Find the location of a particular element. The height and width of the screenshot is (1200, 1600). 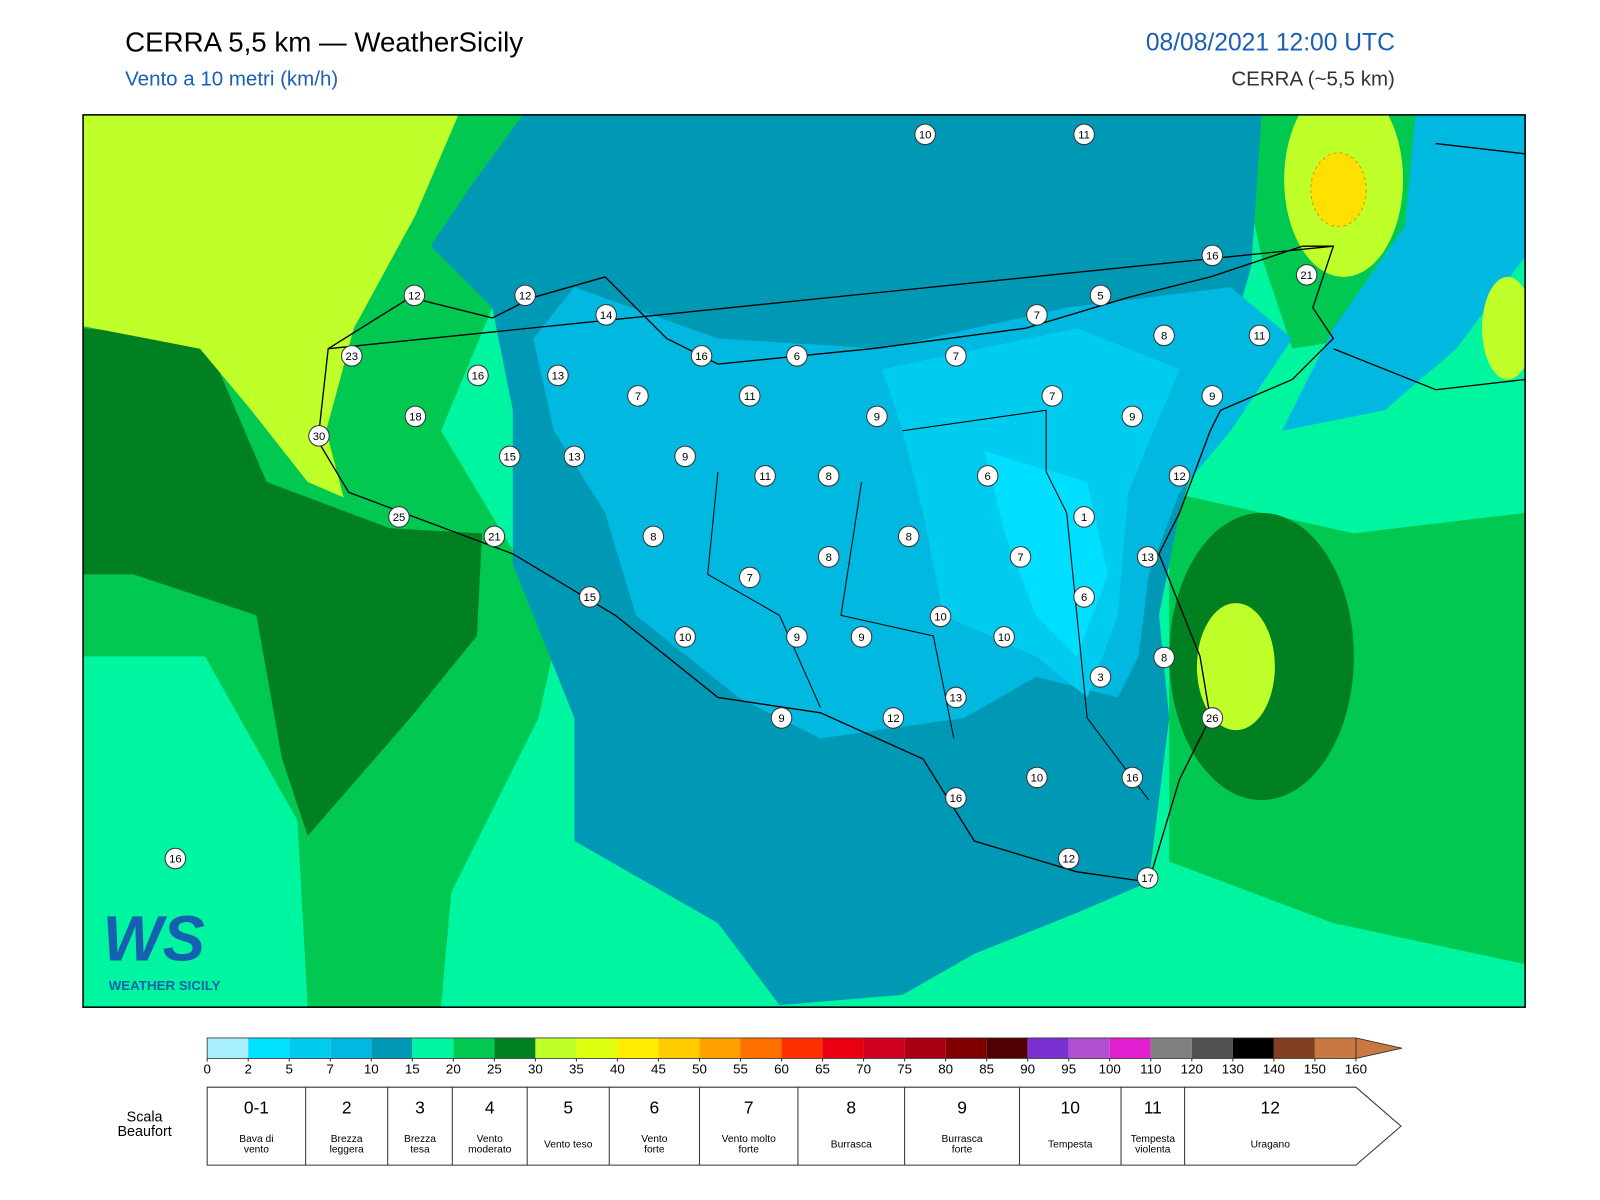

colorbar-tick-label: 35 is located at coordinates (576, 1068).